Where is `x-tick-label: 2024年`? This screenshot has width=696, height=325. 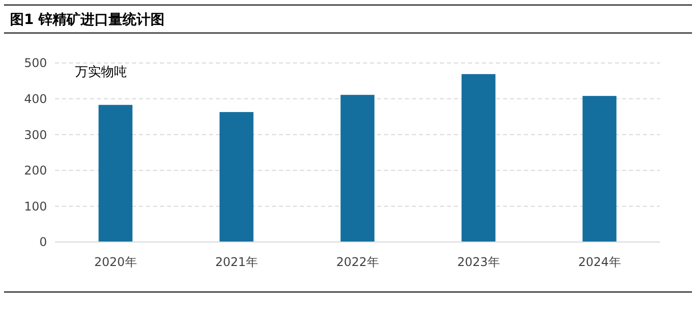 x-tick-label: 2024年 is located at coordinates (599, 262).